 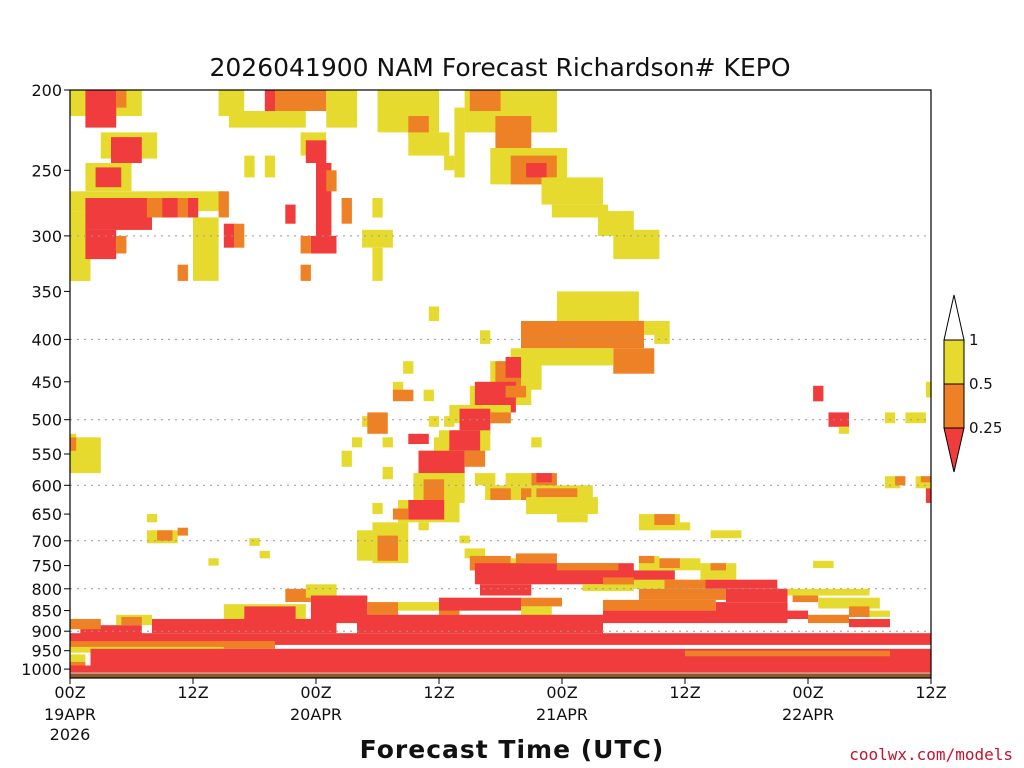 What do you see at coordinates (512, 749) in the screenshot?
I see `x-axis-label: Forecast Time (UTC)` at bounding box center [512, 749].